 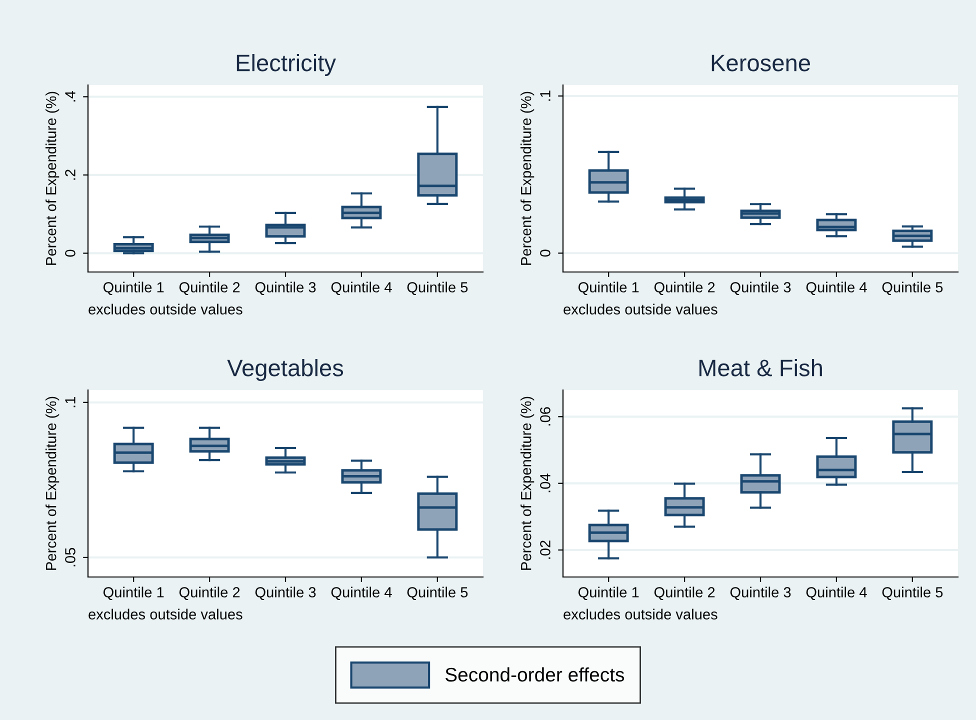 I want to click on y-tick-label: .4, so click(x=70, y=96).